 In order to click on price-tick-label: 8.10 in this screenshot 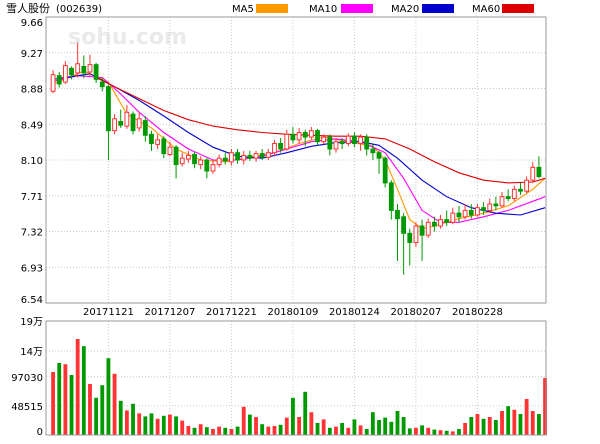, I will do `click(32, 161)`.